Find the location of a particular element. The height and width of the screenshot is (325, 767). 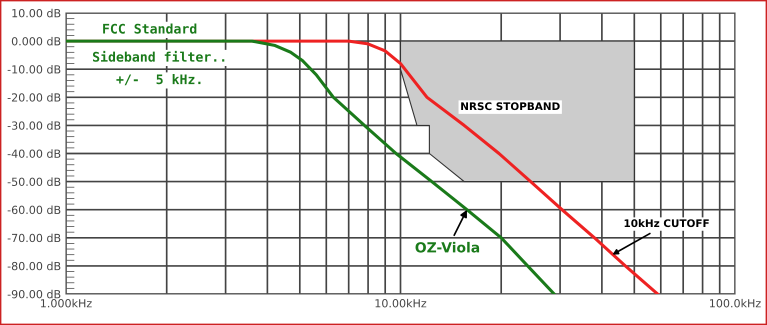

x-tick-label: 1.000kHz is located at coordinates (66, 303).